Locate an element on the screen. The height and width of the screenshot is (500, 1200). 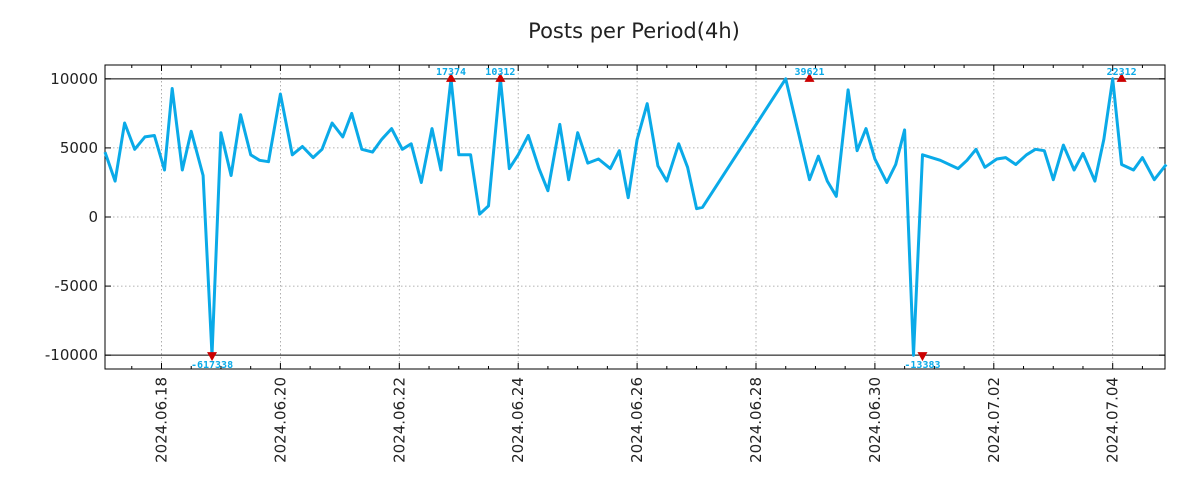
x-tick-label: 2024.06.20 is located at coordinates (280, 420).